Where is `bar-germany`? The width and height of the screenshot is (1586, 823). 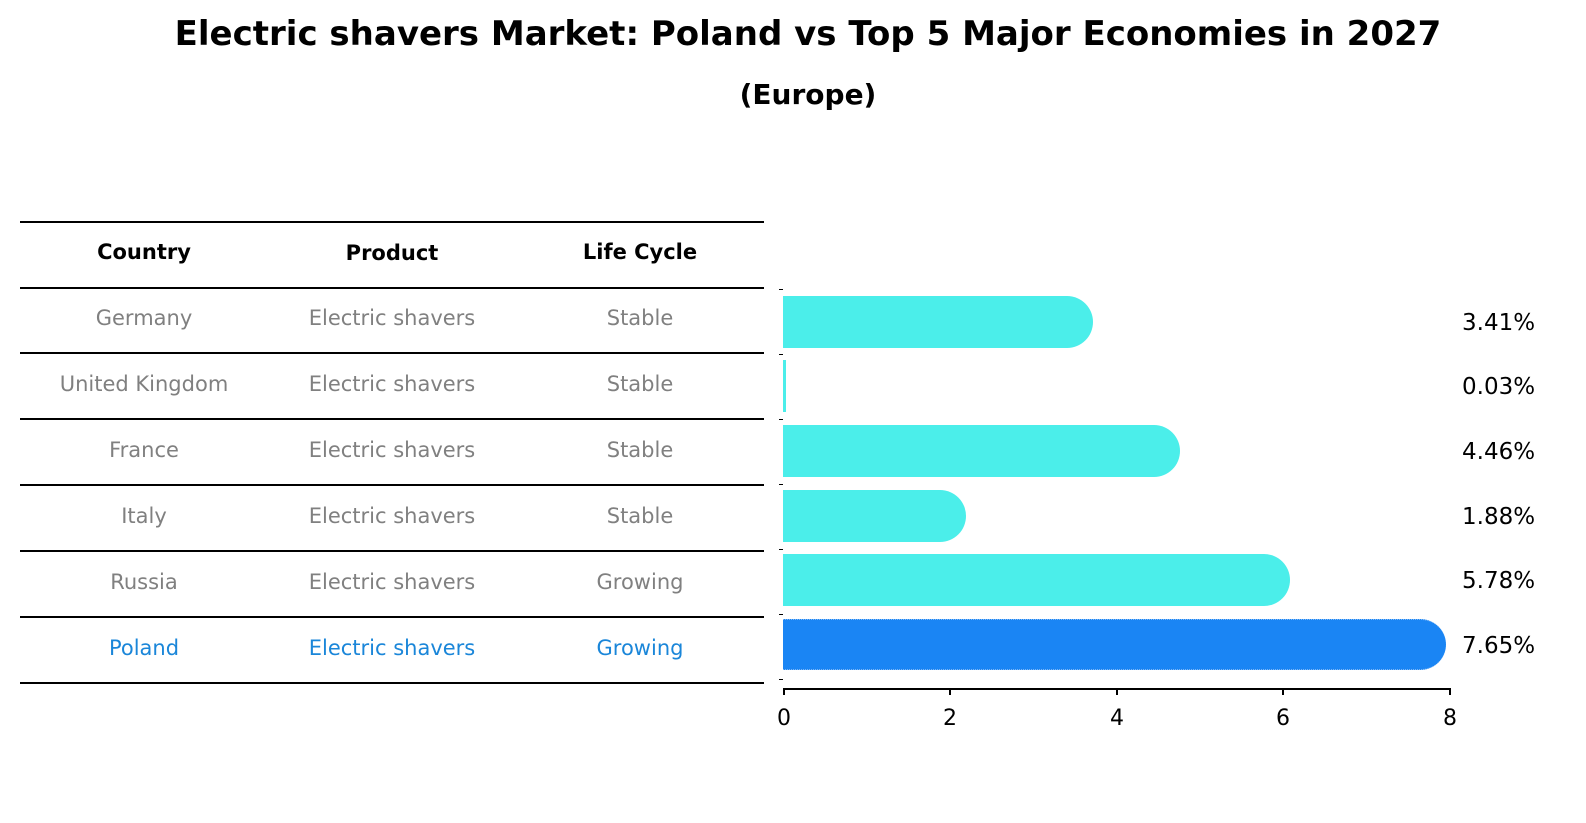 bar-germany is located at coordinates (938, 322).